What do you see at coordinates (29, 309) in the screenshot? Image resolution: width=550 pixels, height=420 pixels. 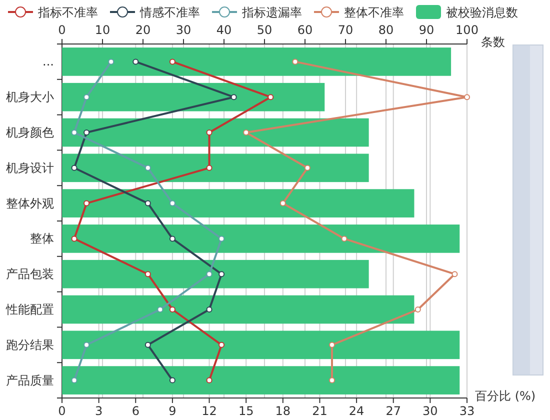 I see `y-tick-label: 性能配置` at bounding box center [29, 309].